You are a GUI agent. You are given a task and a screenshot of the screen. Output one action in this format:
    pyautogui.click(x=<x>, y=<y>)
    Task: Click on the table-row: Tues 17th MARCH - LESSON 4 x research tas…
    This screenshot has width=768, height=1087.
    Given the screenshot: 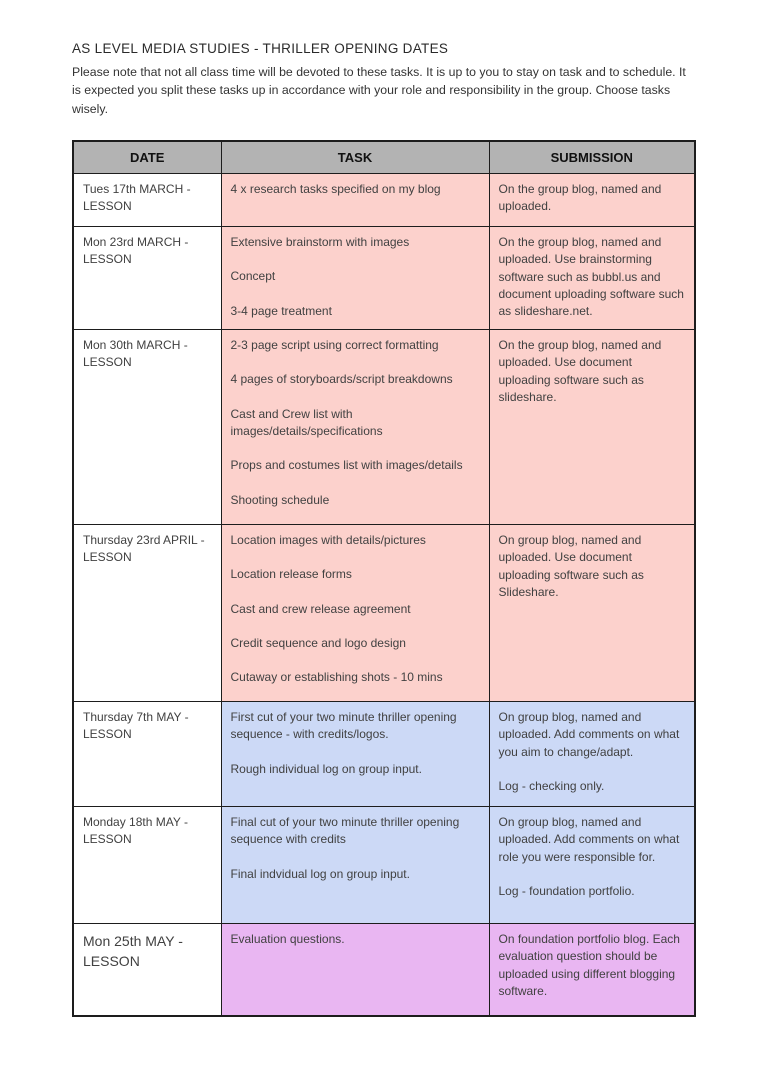 What is the action you would take?
    pyautogui.click(x=384, y=199)
    